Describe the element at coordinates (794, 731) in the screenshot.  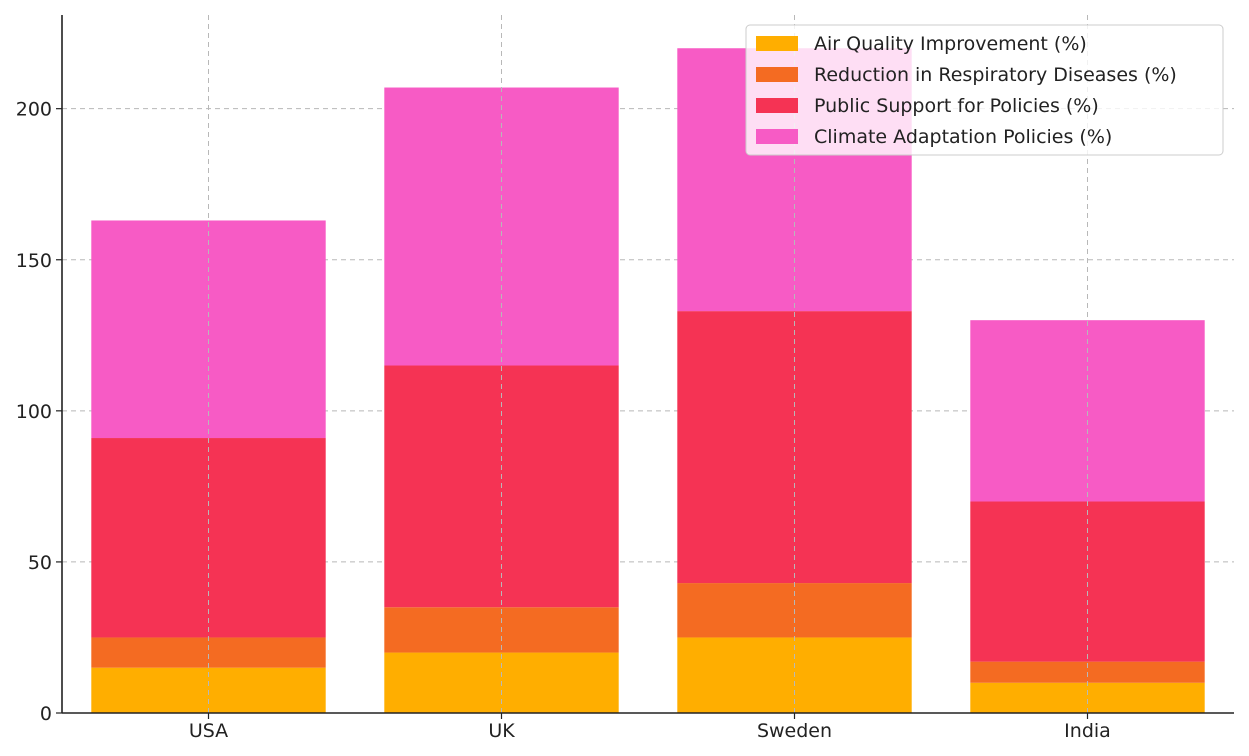
I see `x-tick-label: Sweden` at that location.